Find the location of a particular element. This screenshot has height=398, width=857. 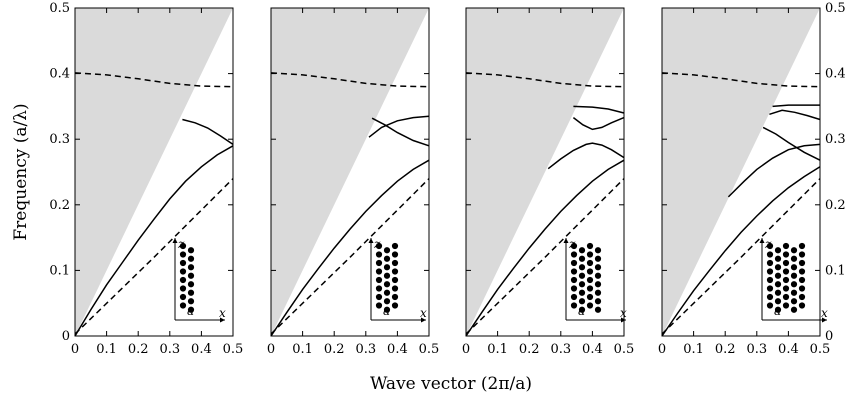

inset-x-arrowhead is located at coordinates (222, 320).